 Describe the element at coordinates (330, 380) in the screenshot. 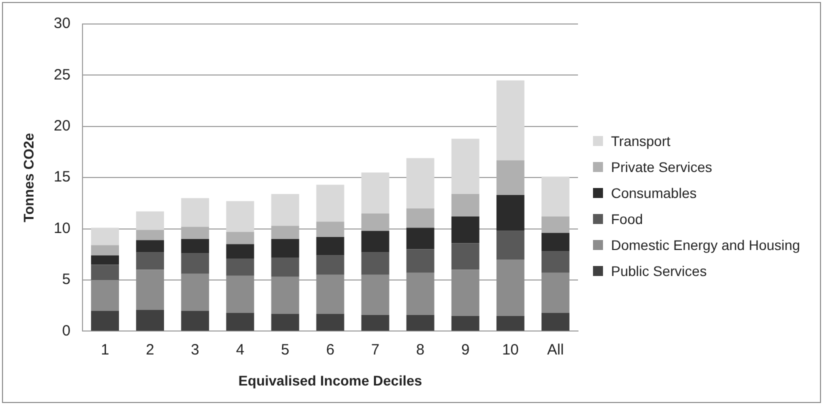

I see `x-axis-title: Equivalised Income Deciles` at that location.